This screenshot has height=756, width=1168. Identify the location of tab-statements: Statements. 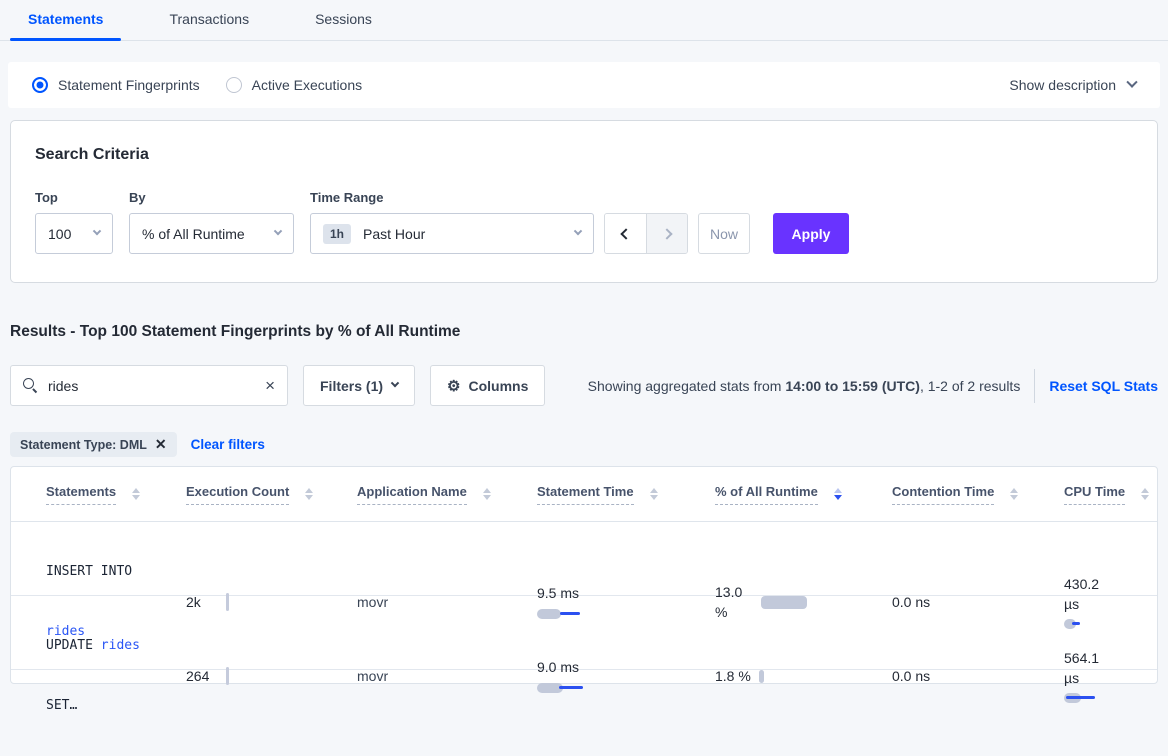
(66, 20).